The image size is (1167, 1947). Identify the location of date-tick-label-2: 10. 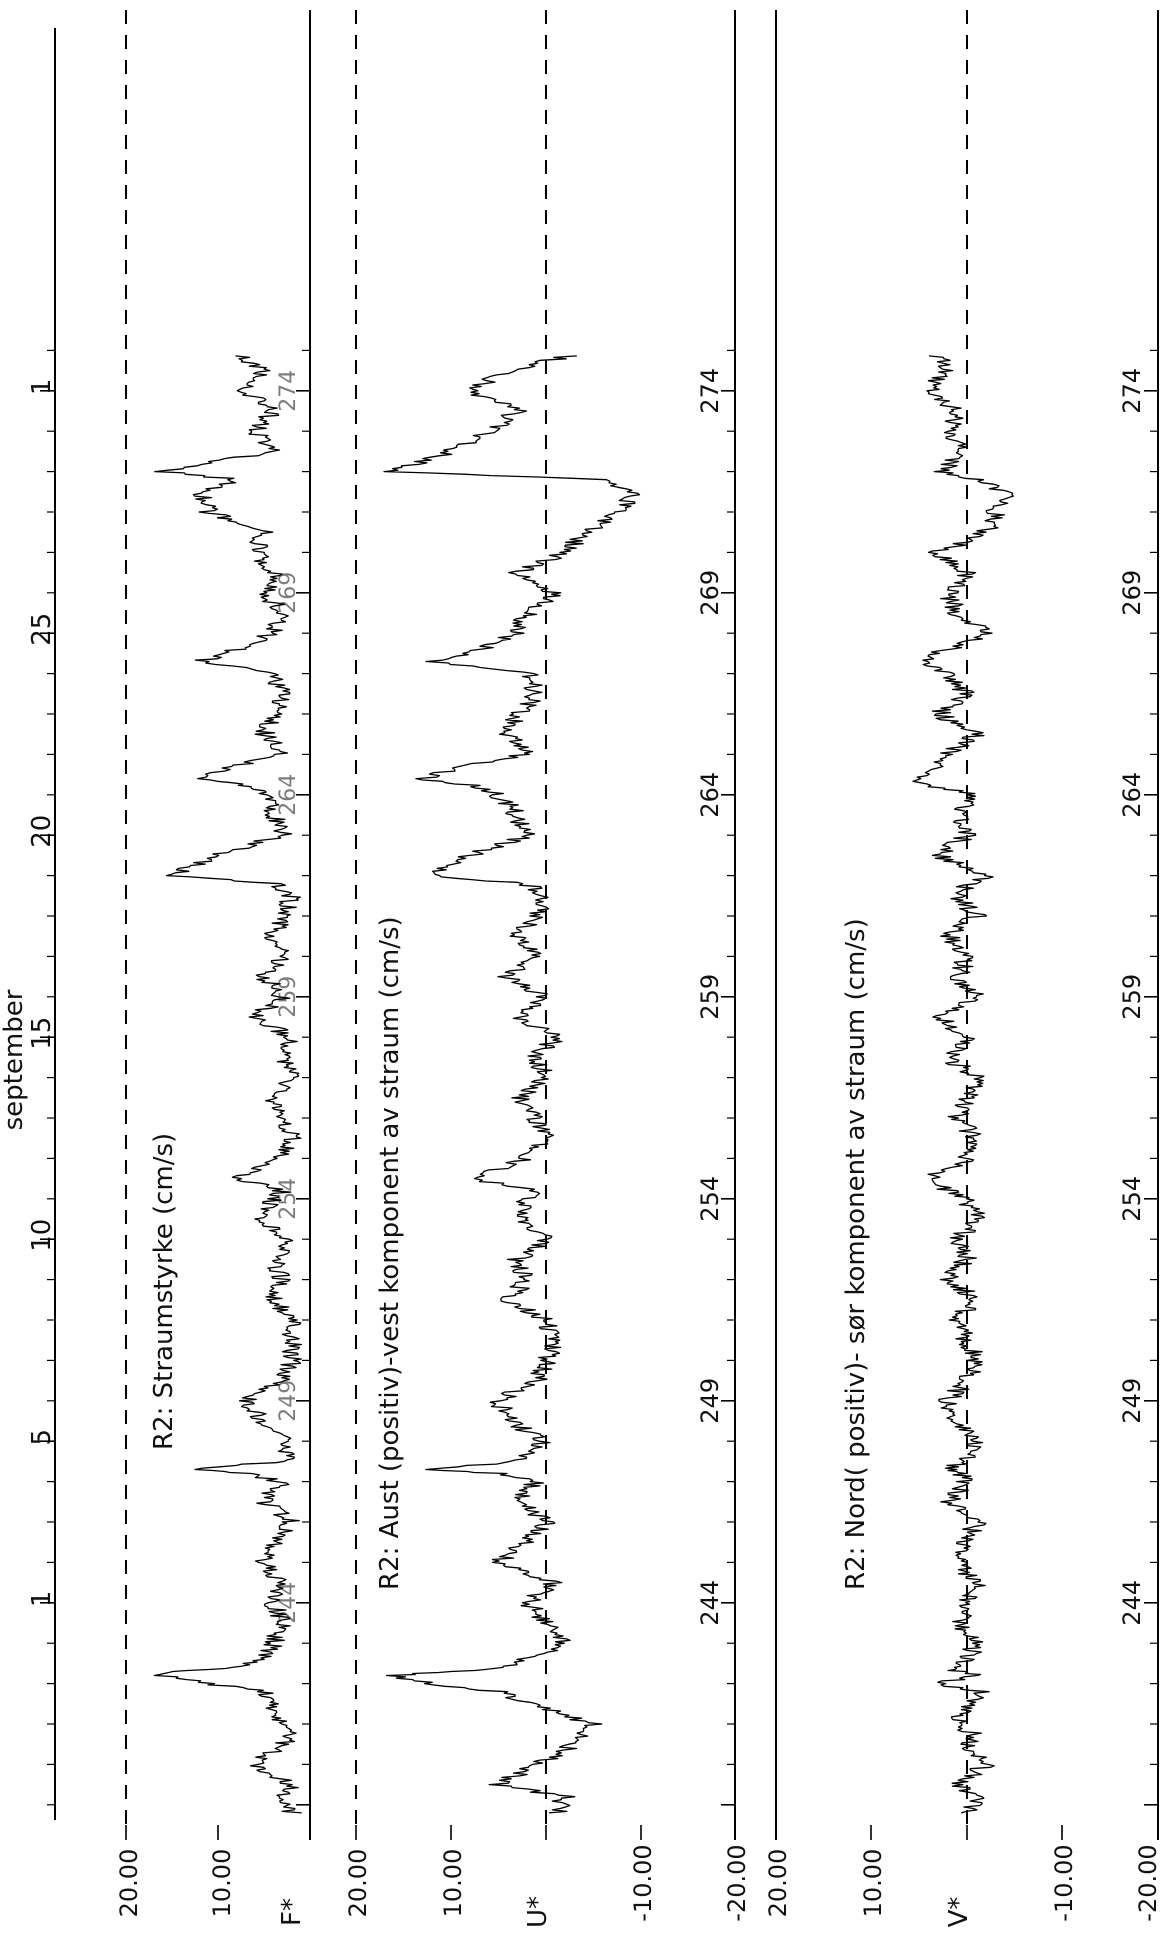
(42, 1235).